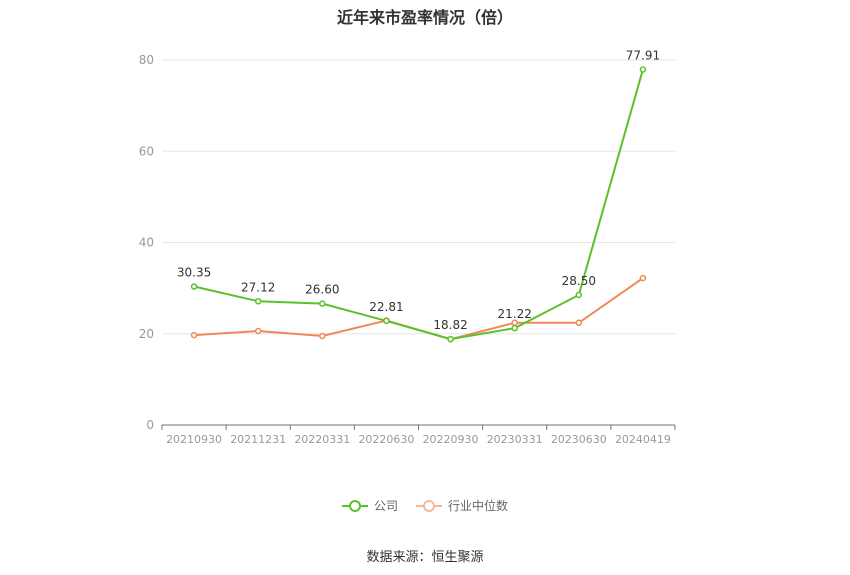 This screenshot has width=850, height=575. I want to click on x-tick-label: 20230630, so click(579, 439).